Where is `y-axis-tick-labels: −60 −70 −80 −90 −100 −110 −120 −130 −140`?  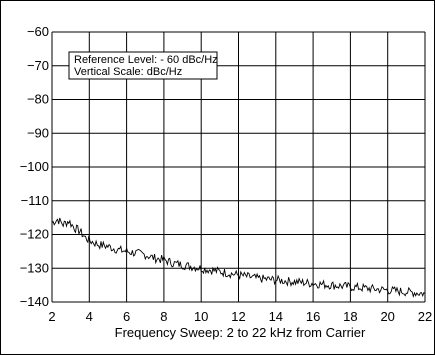
y-axis-tick-labels: −60 −70 −80 −90 −100 −110 −120 −130 −140 is located at coordinates (34, 166).